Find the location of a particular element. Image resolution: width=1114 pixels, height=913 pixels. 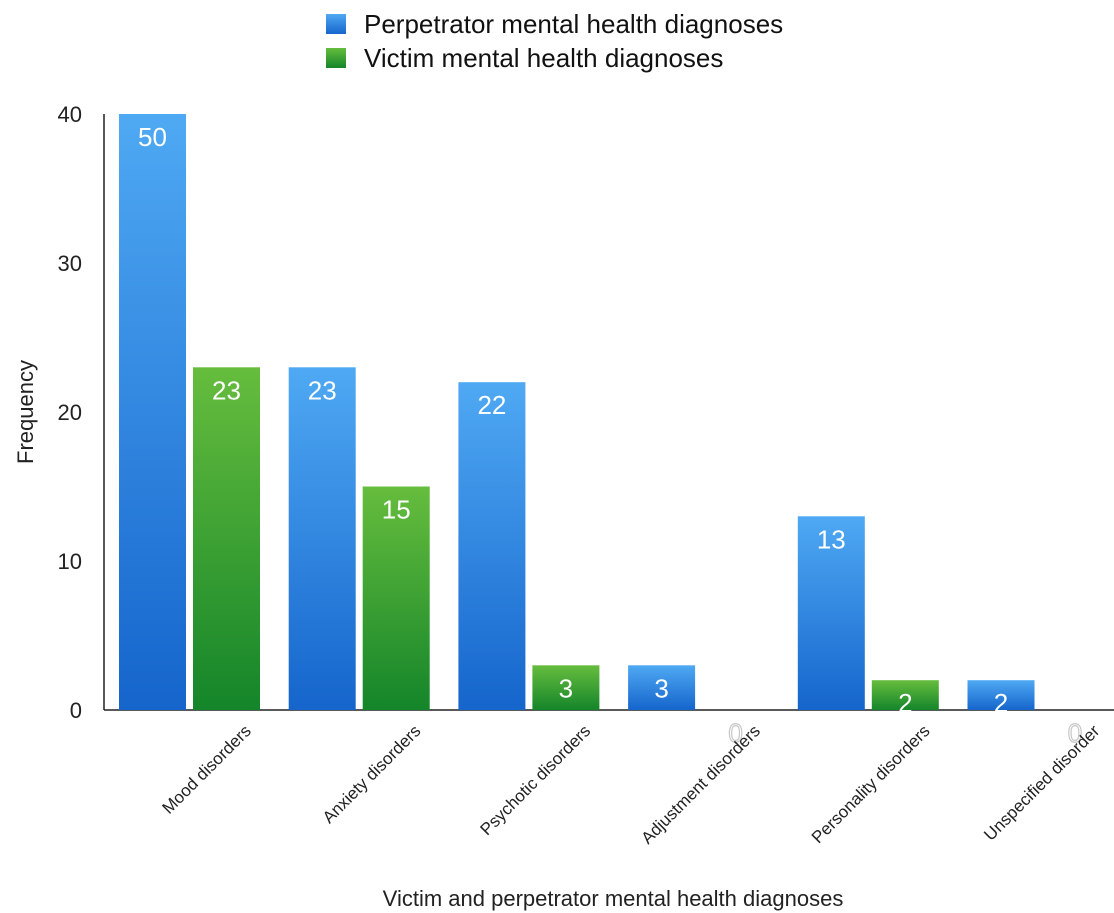

category-label: Mood disorders is located at coordinates (207, 769).